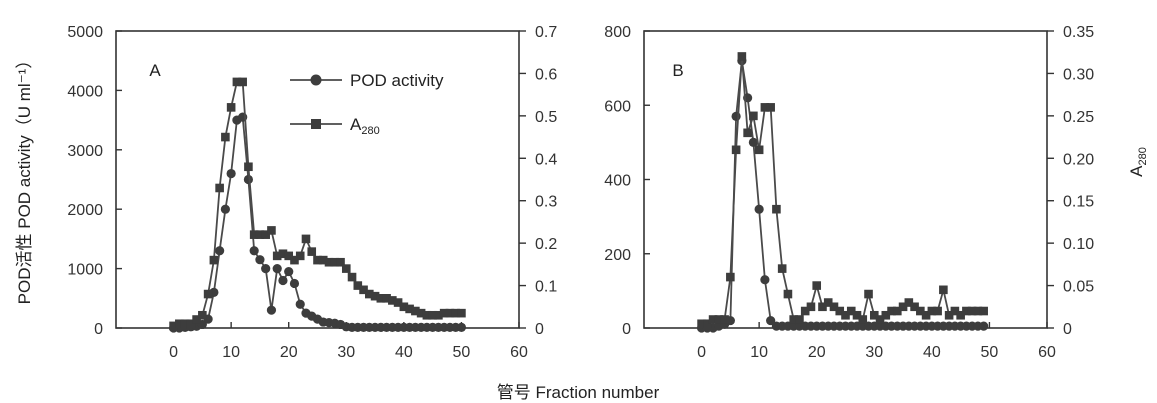  Describe the element at coordinates (98, 329) in the screenshot. I see `y-left-tick-label: 0` at that location.